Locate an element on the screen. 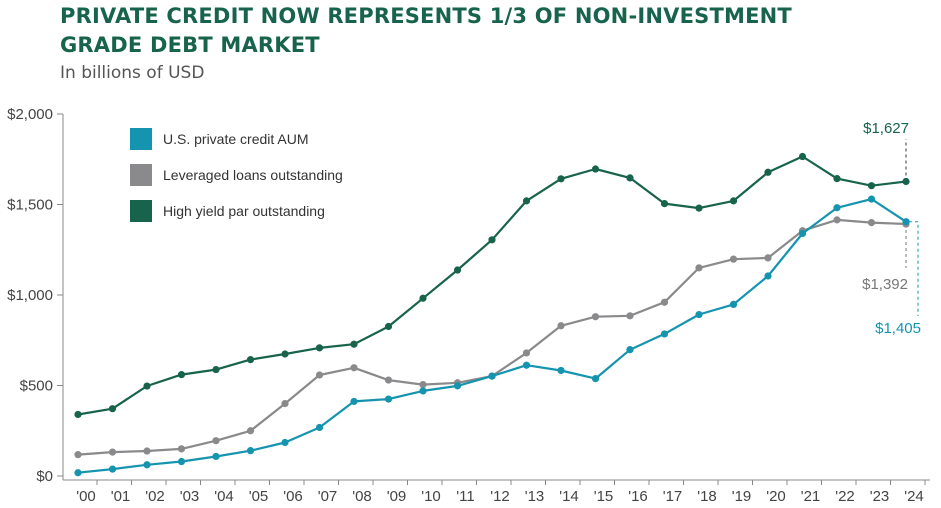  x-tick-label: '06 is located at coordinates (293, 496).